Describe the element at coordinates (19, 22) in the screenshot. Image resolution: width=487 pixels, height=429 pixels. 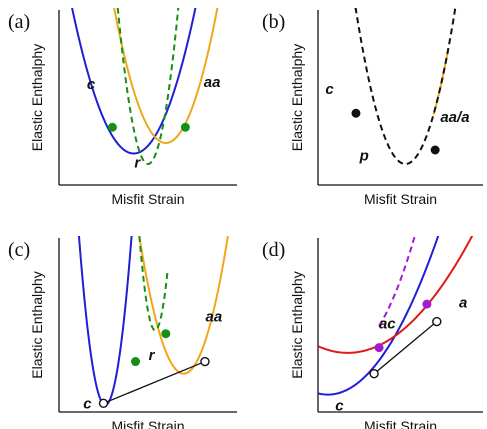
I see `panel-label: (a)` at that location.